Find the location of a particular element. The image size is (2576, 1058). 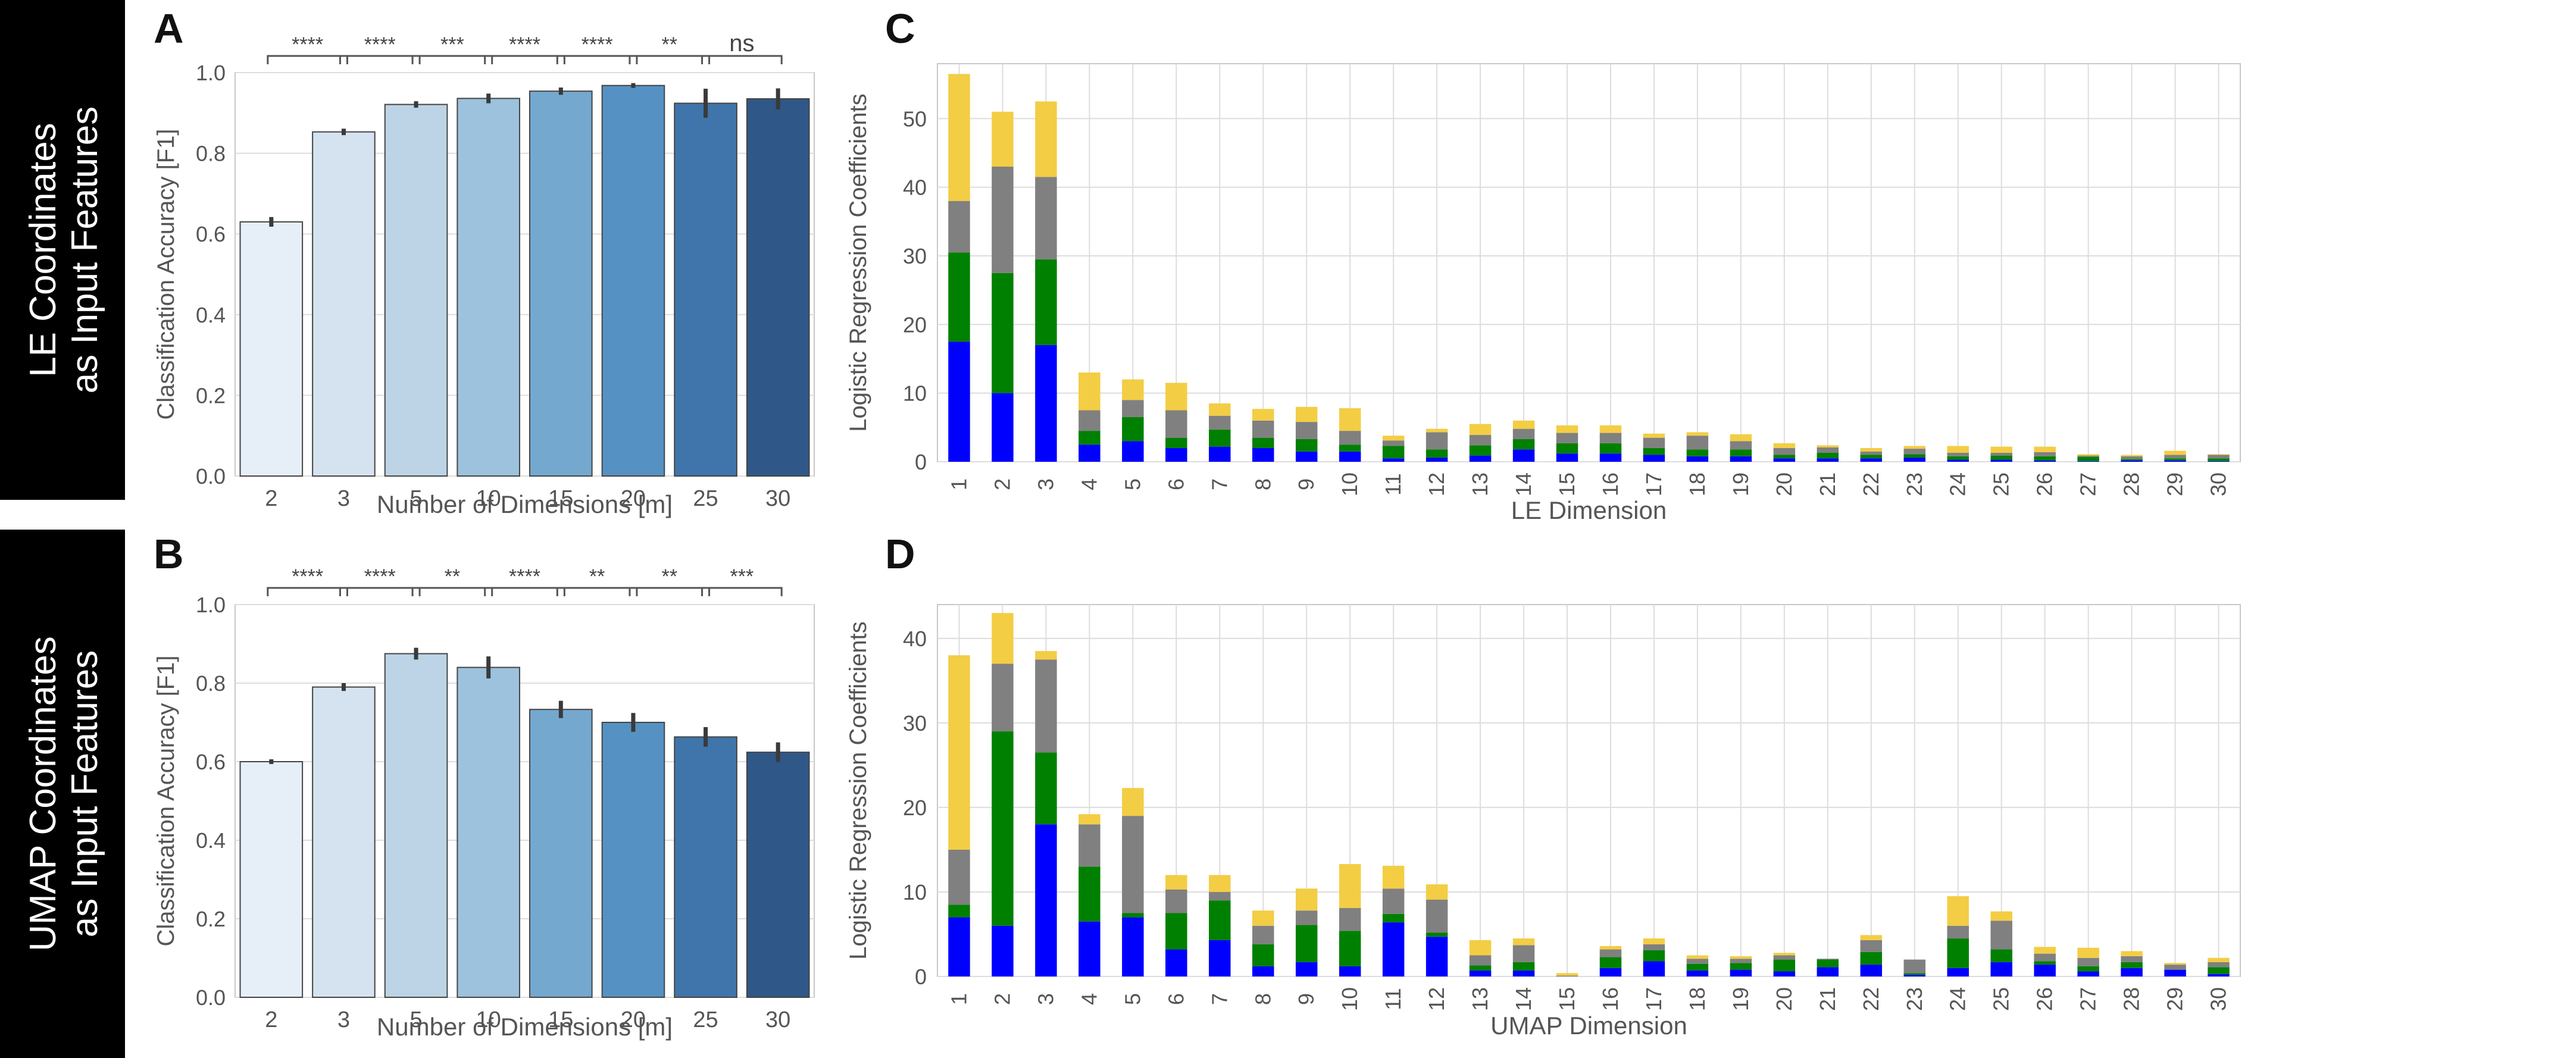

side-label-le: LE Coordinates as Input Features is located at coordinates (64, 251).